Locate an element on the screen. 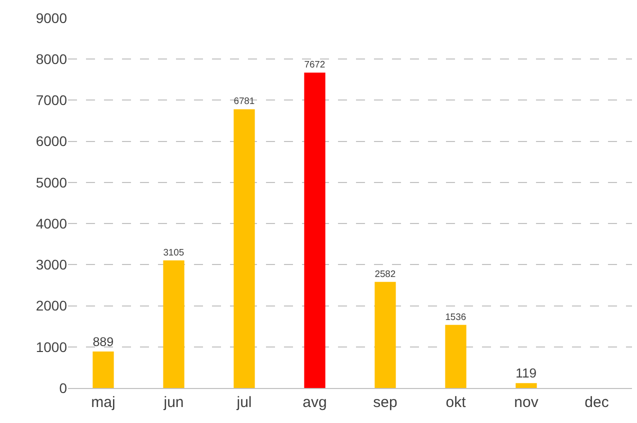  y-tick-label: 3000 is located at coordinates (52, 264).